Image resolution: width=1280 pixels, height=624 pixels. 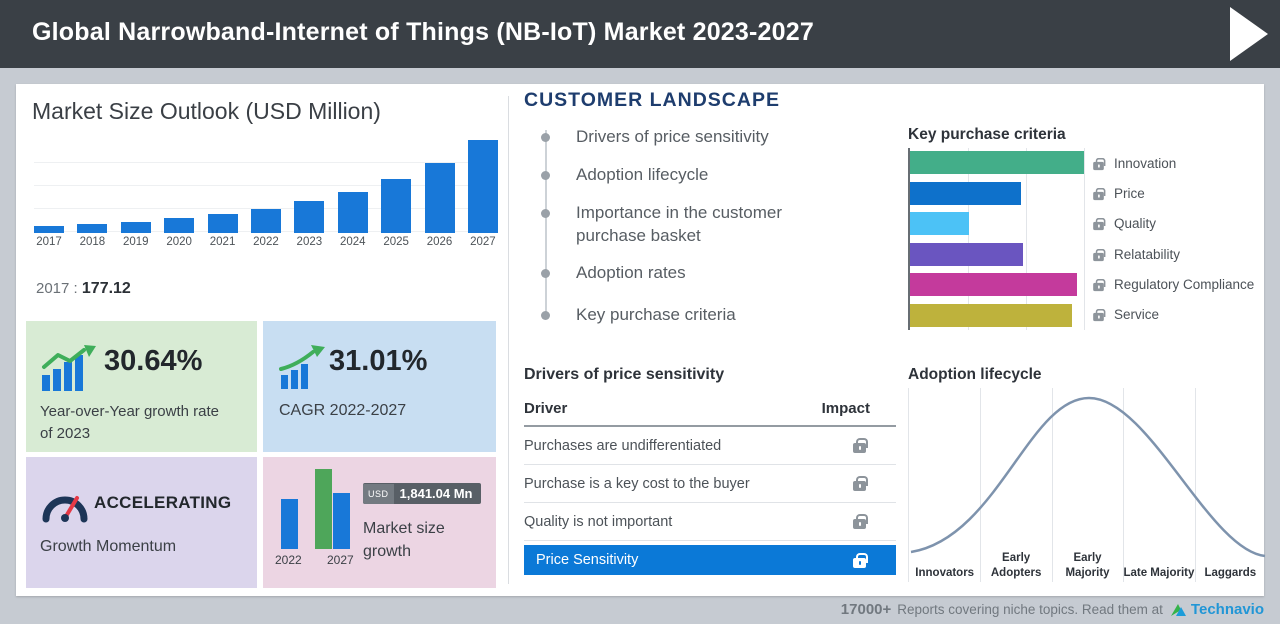 I want to click on yoy-growth-label: Year-over-Year growth rate of 2023, so click(x=129, y=422).